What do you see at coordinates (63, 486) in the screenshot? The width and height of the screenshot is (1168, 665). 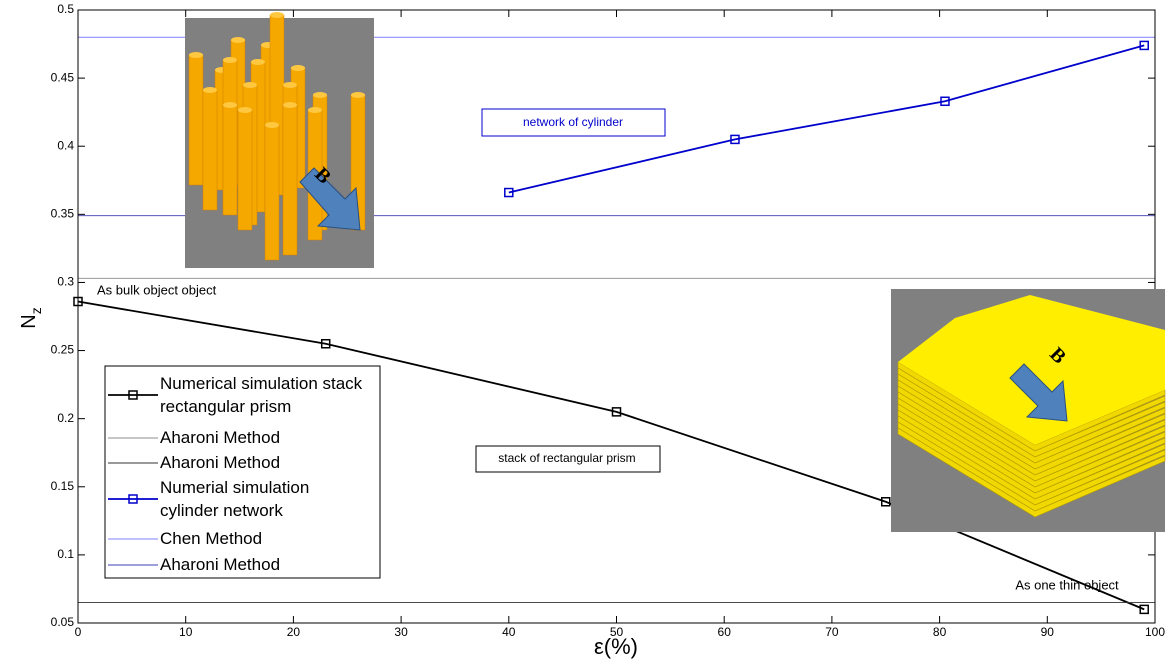 I see `y-tick-label: 0.15` at bounding box center [63, 486].